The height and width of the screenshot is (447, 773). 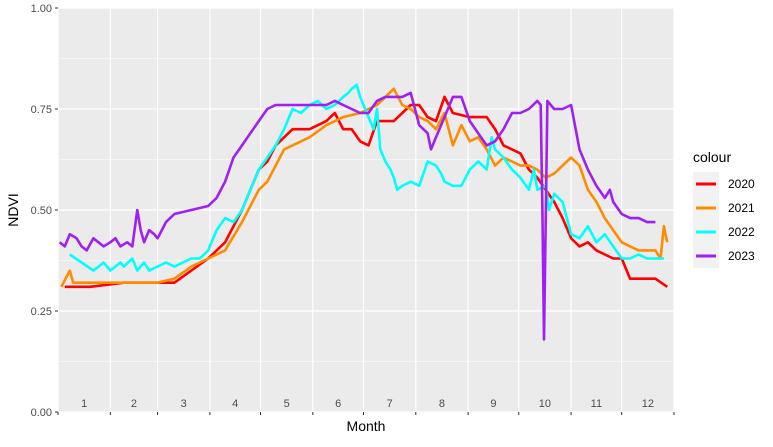 What do you see at coordinates (41, 211) in the screenshot?
I see `y-tick-label: 0.50` at bounding box center [41, 211].